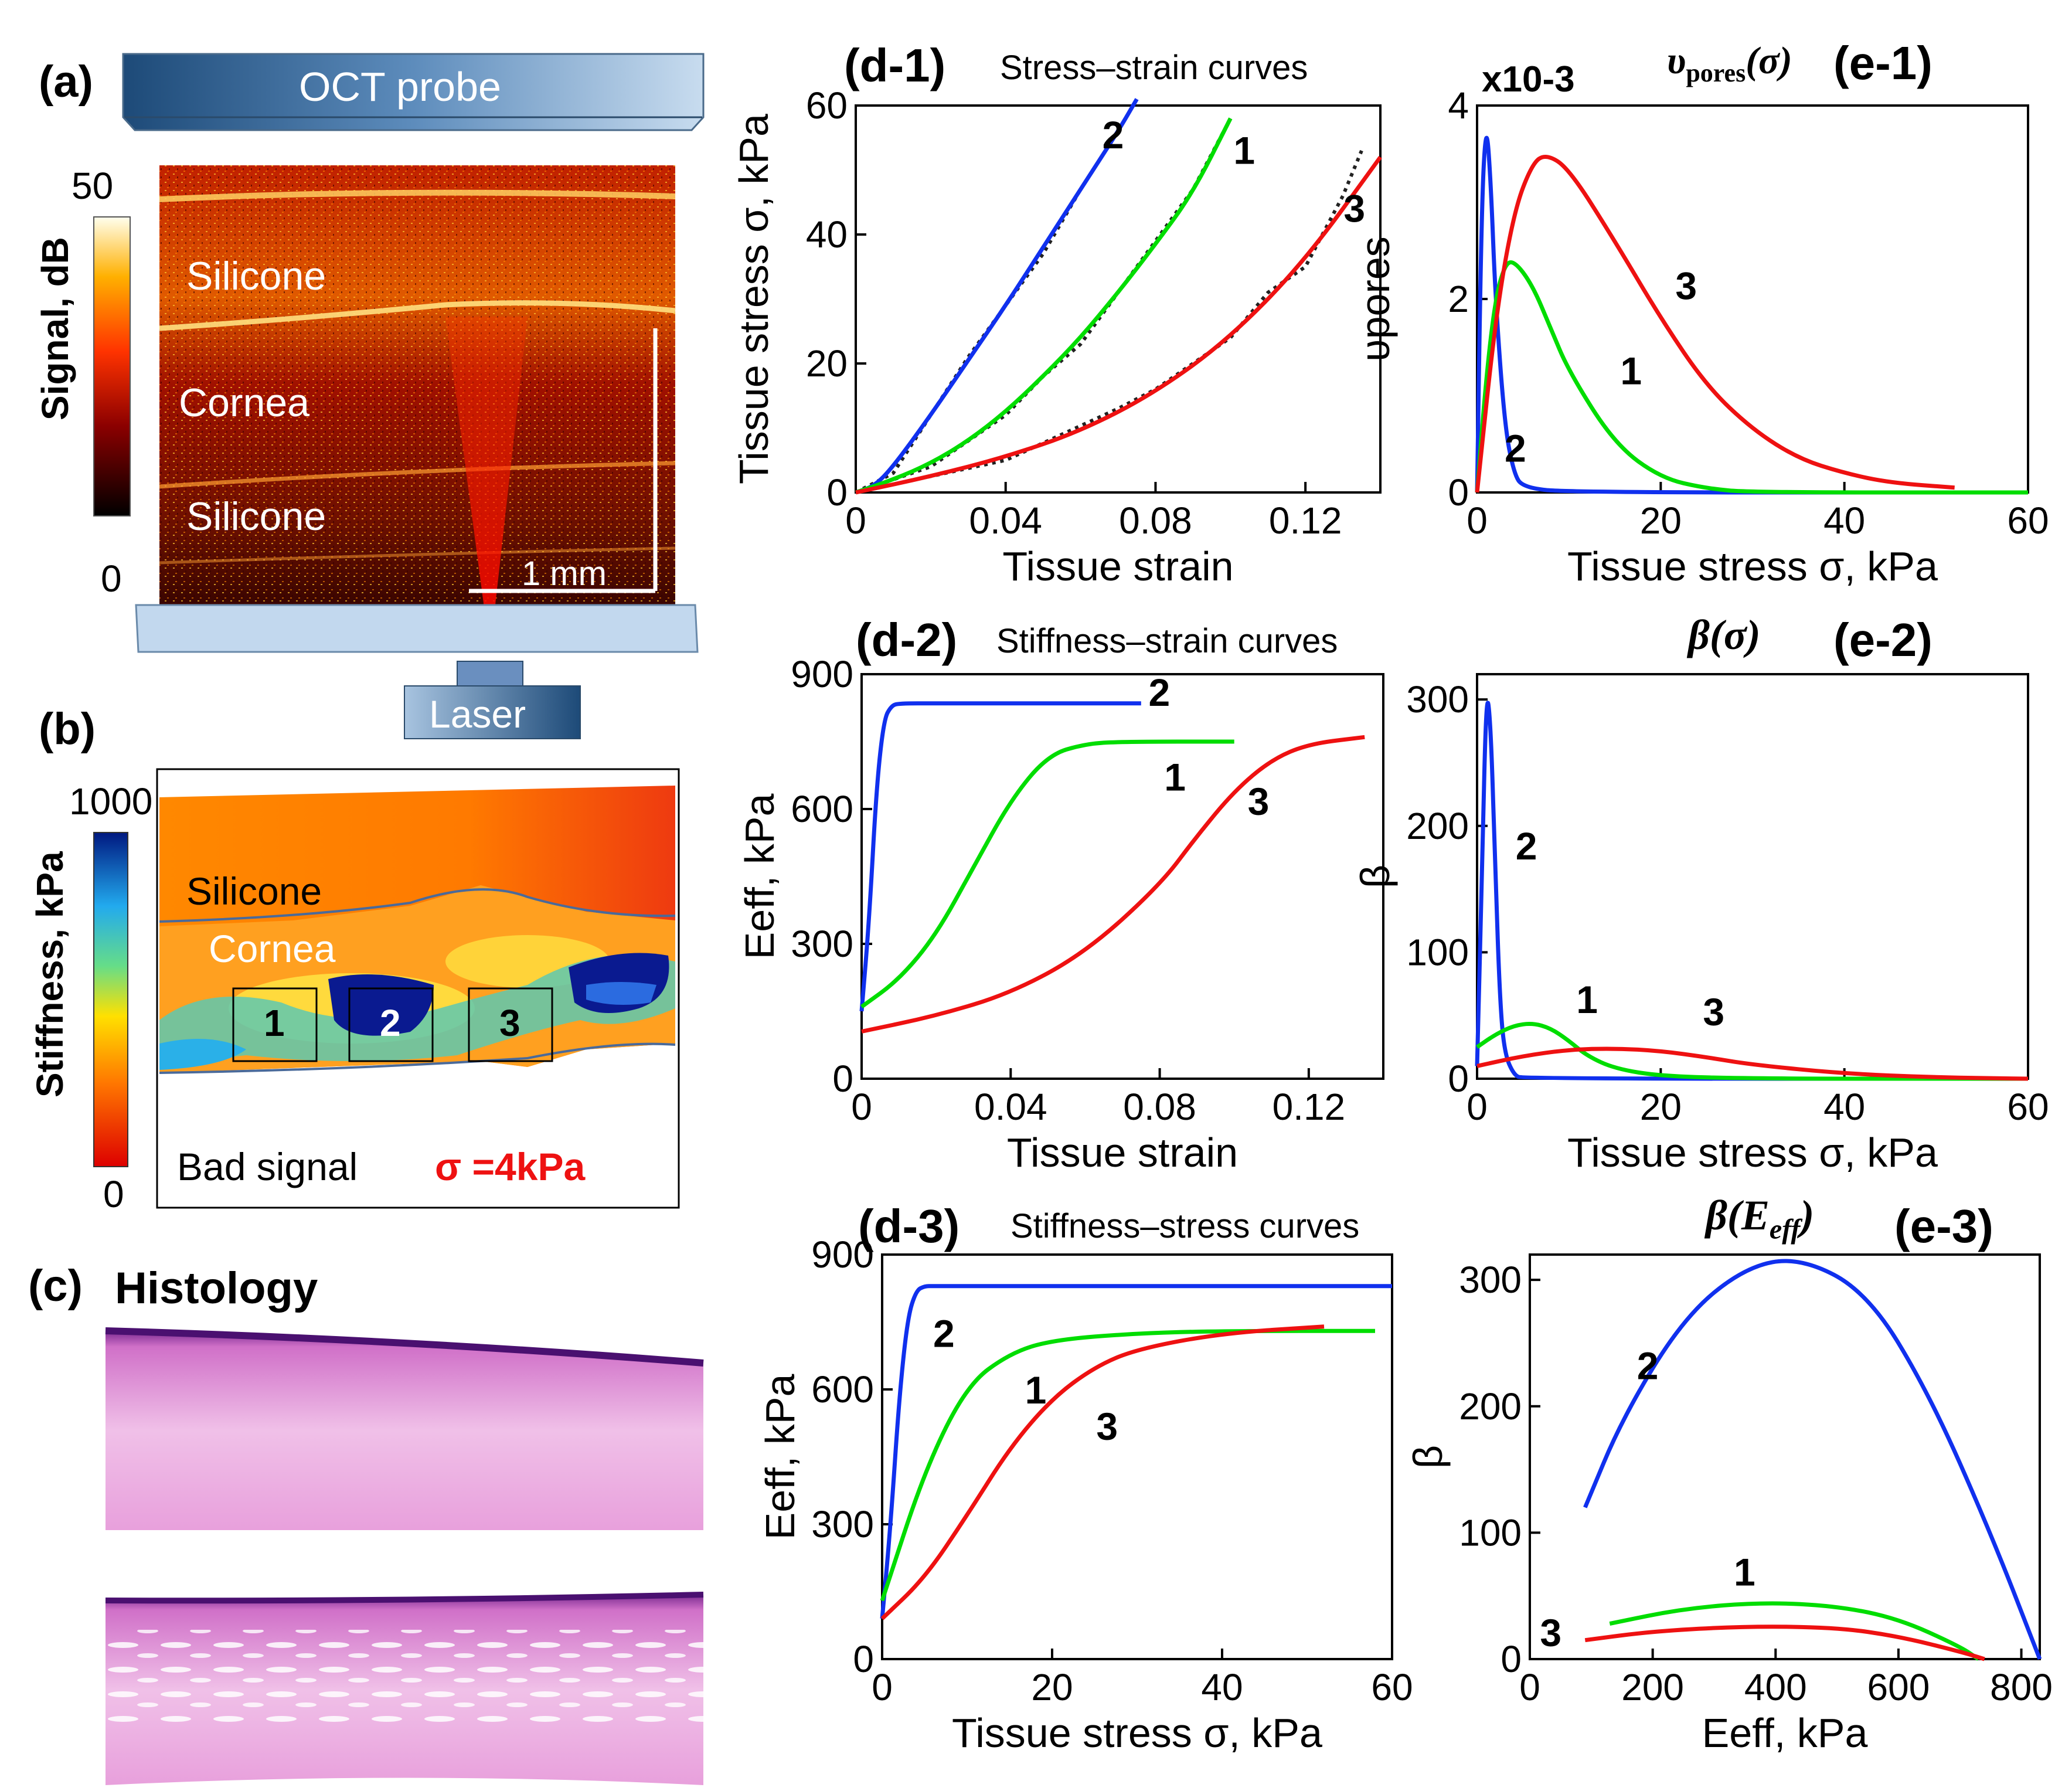  What do you see at coordinates (272, 948) in the screenshot?
I see `map-label-cornea: Cornea` at bounding box center [272, 948].